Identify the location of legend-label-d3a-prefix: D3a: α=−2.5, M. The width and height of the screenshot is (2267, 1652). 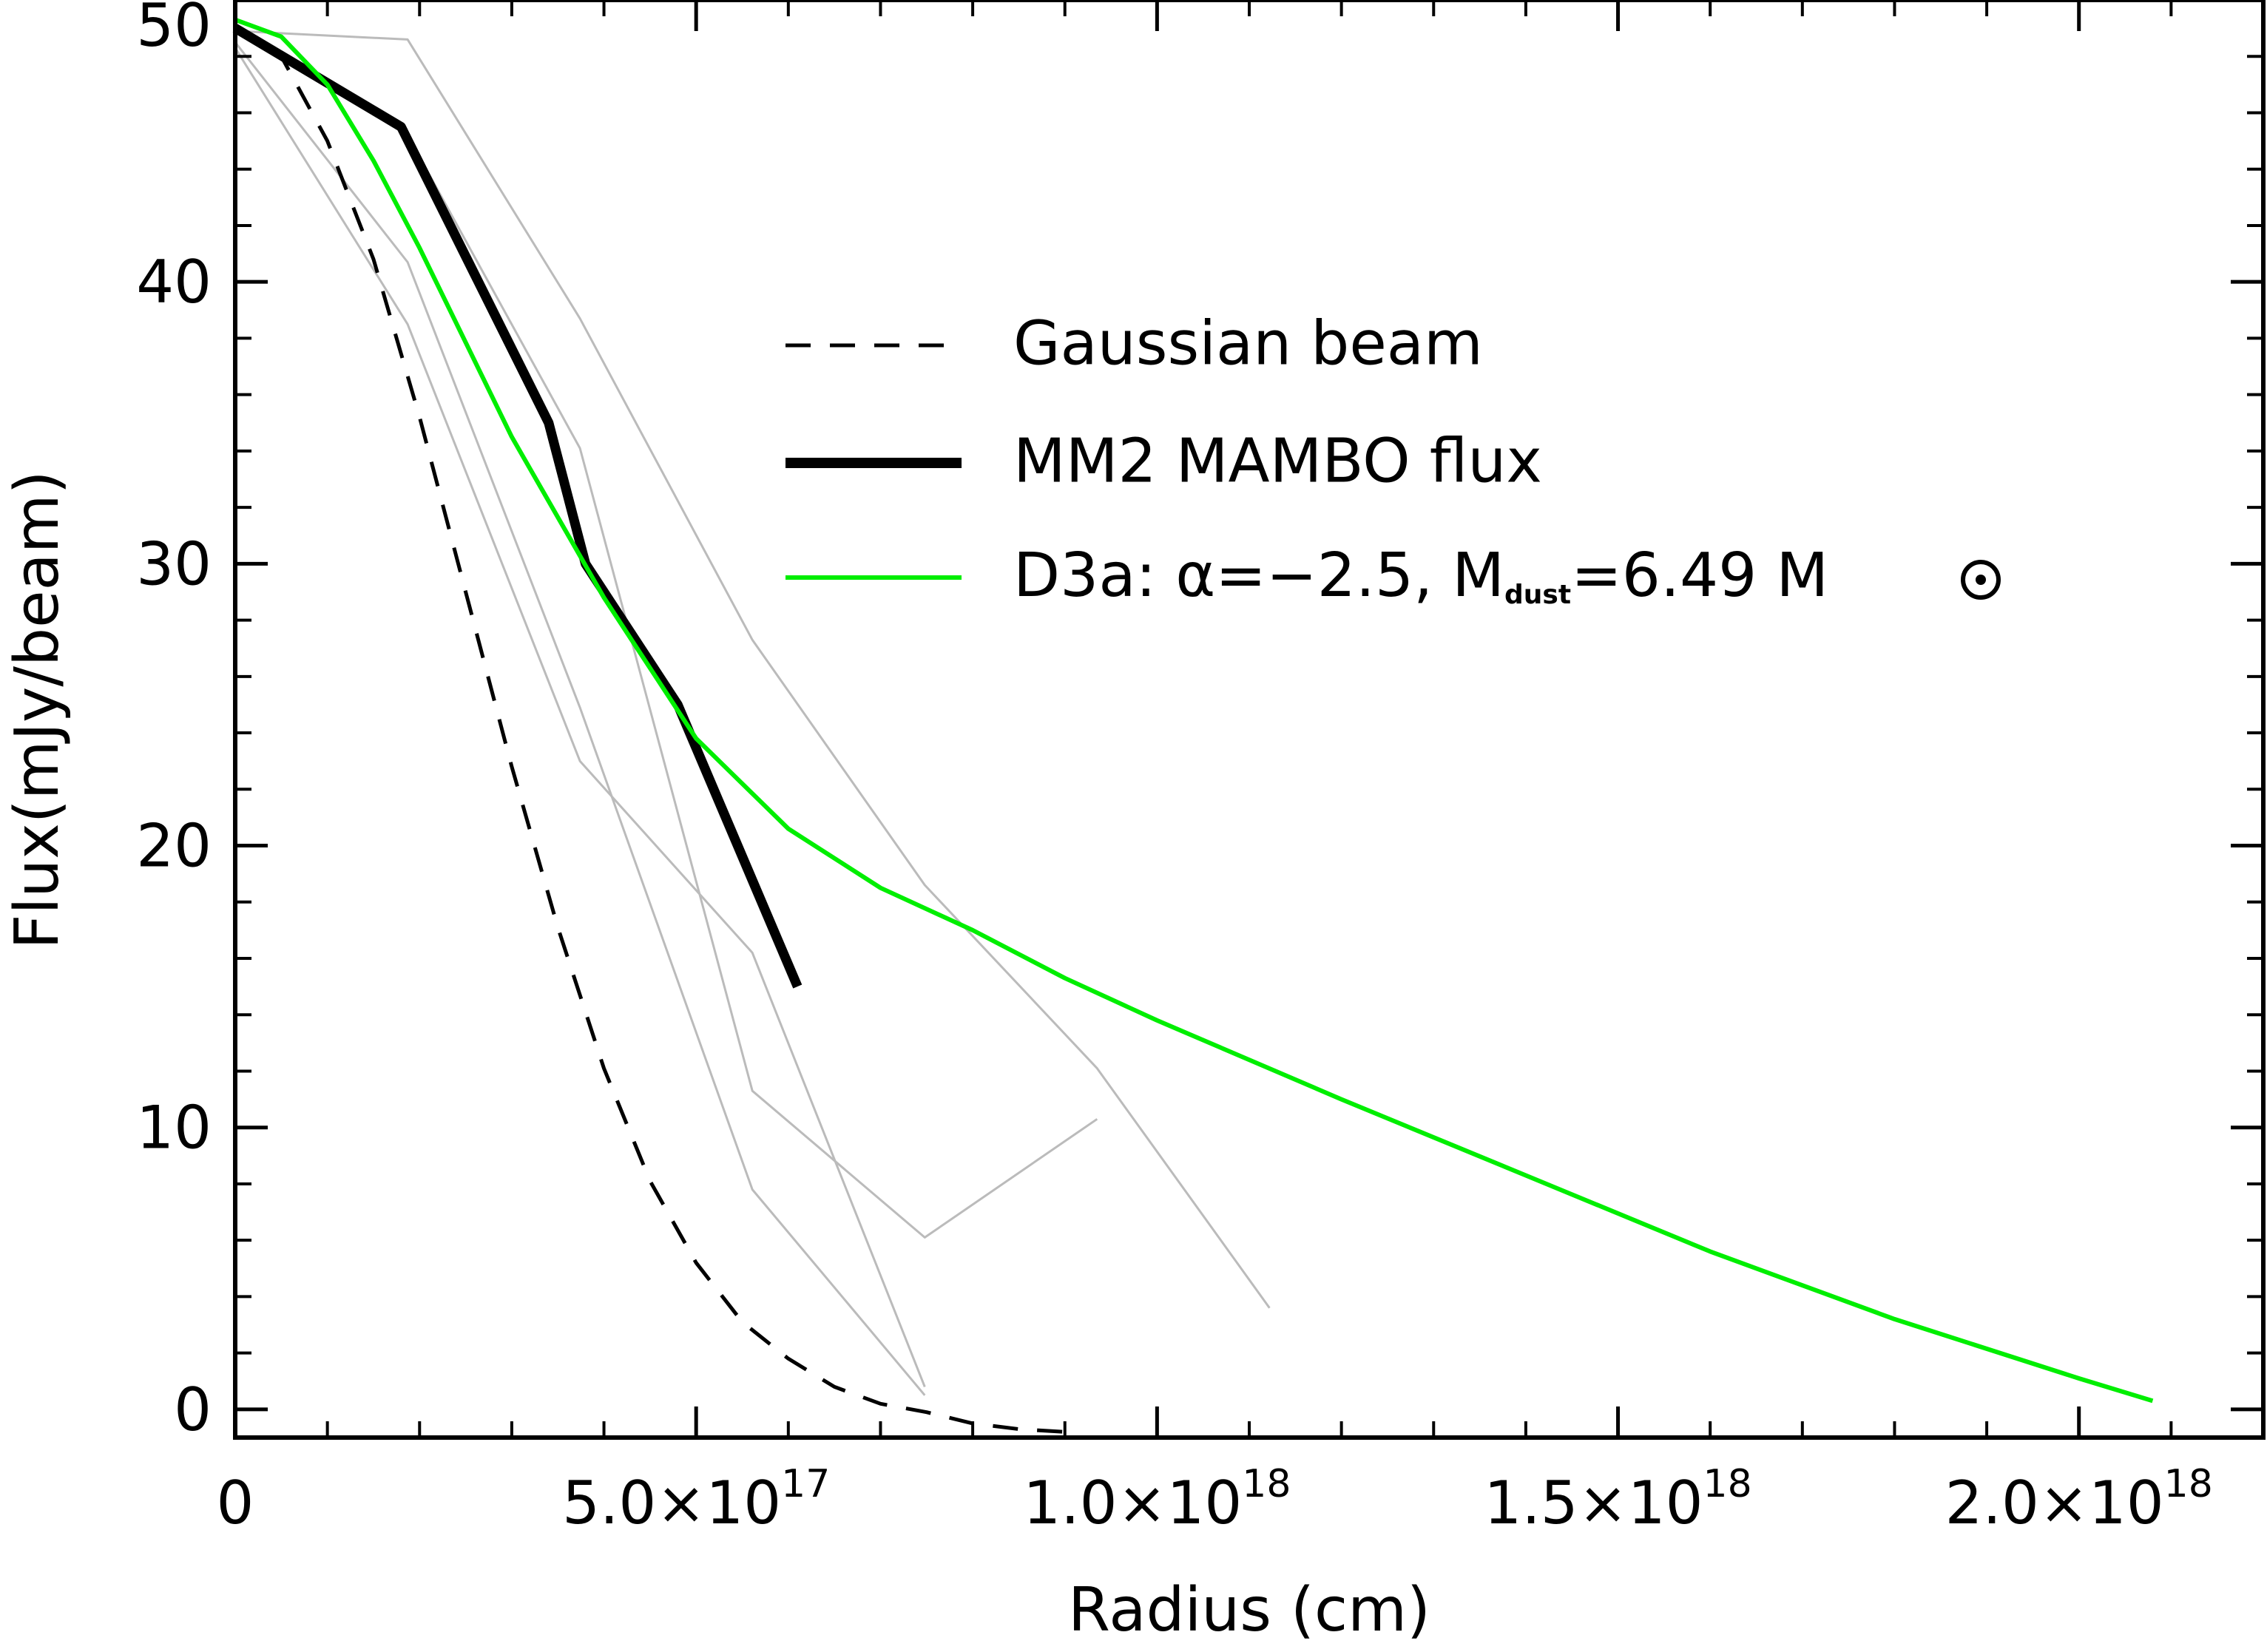
(1258, 576).